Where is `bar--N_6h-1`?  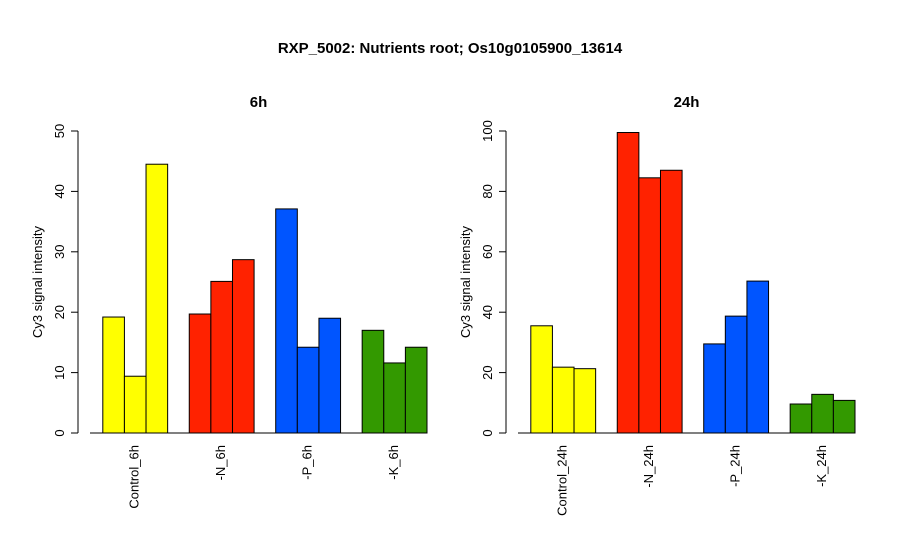 bar--N_6h-1 is located at coordinates (200, 373).